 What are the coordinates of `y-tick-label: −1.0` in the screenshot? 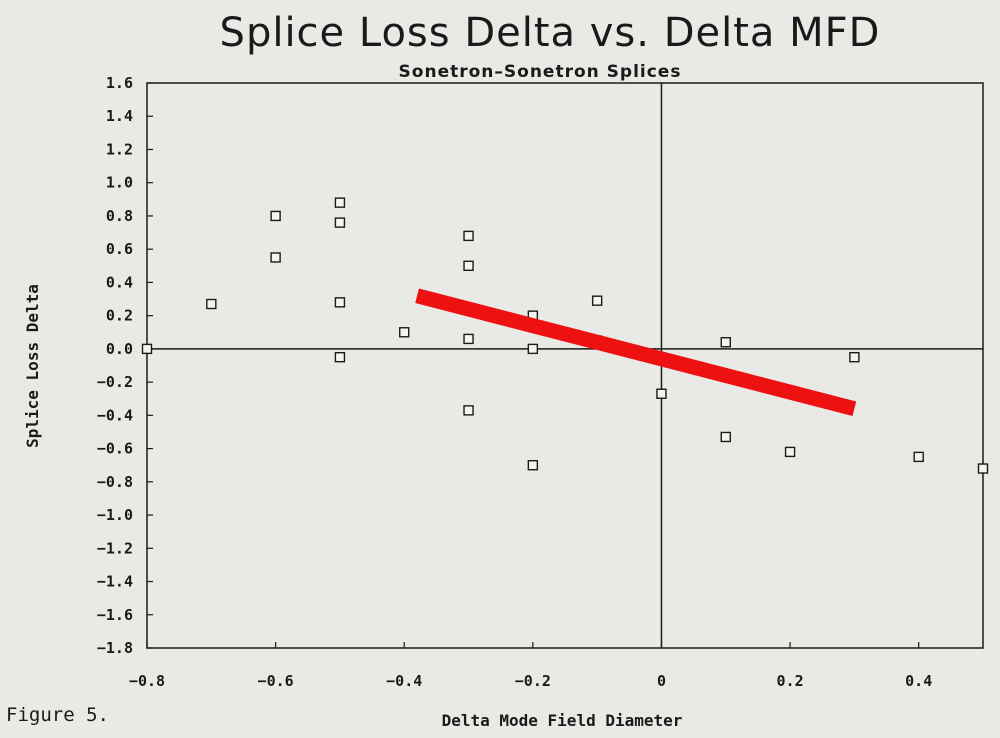 It's located at (115, 515).